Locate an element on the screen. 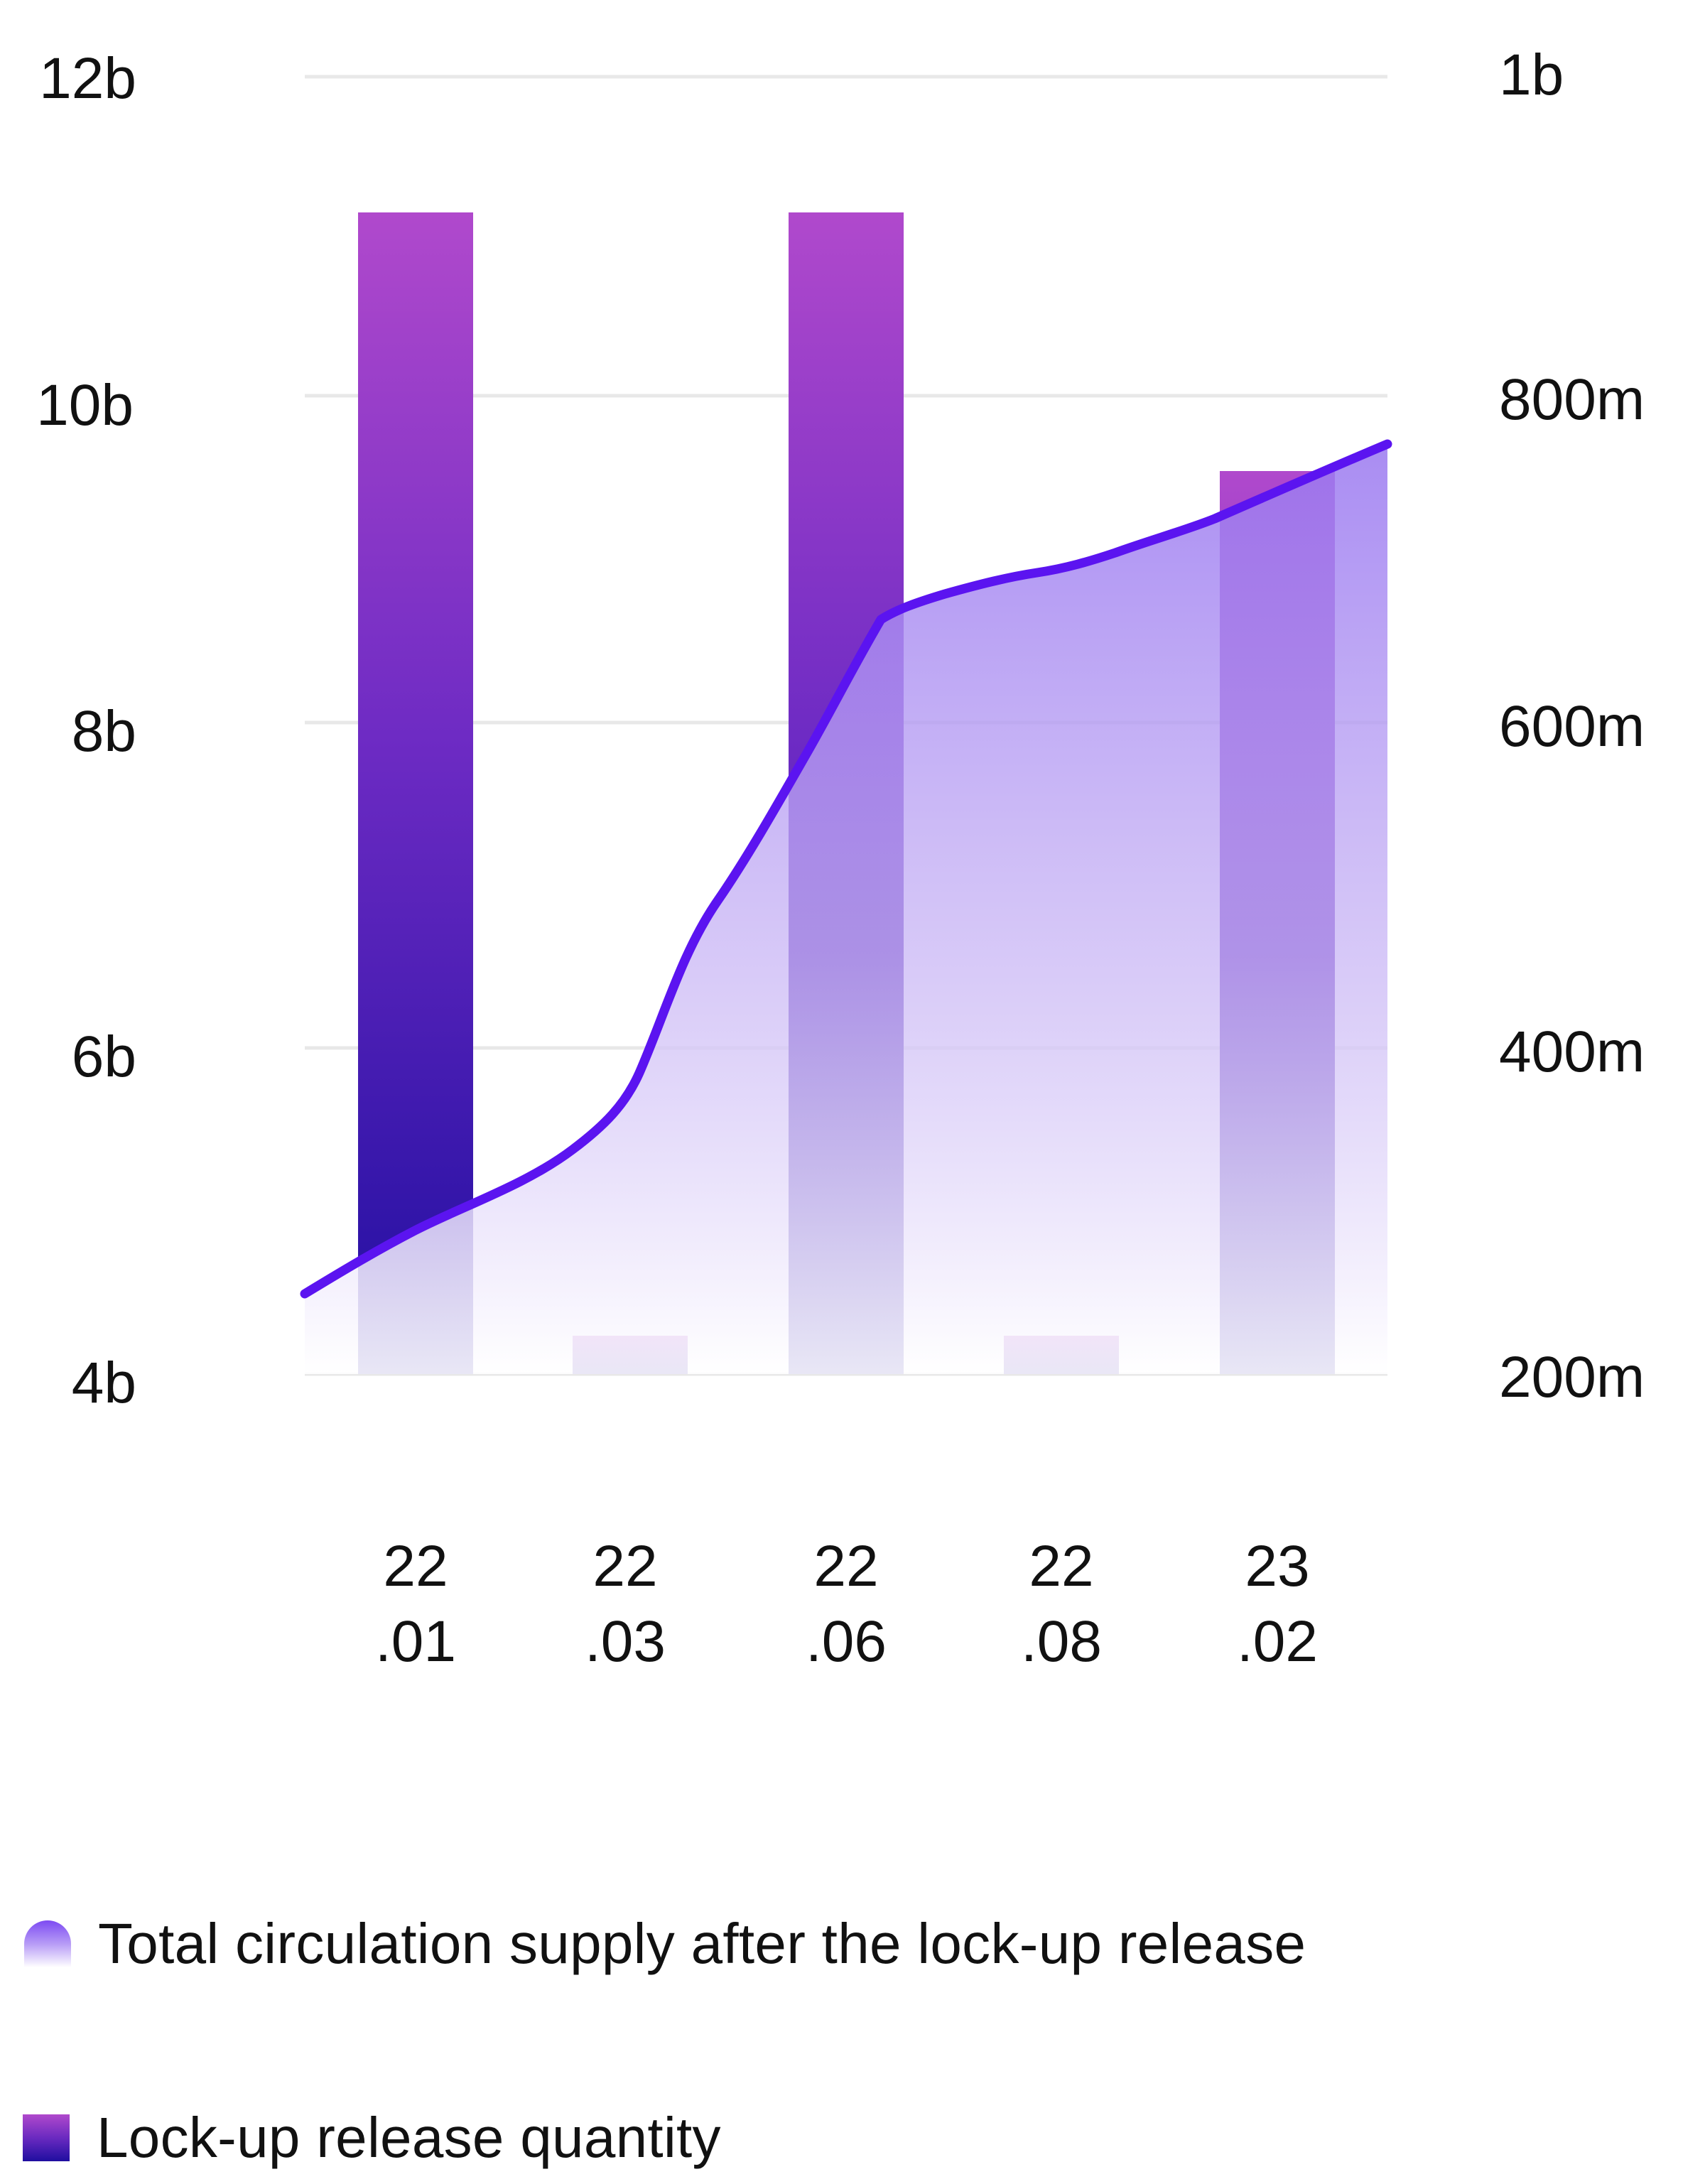 This screenshot has width=1705, height=2184. x-label-month: .06 is located at coordinates (847, 1641).